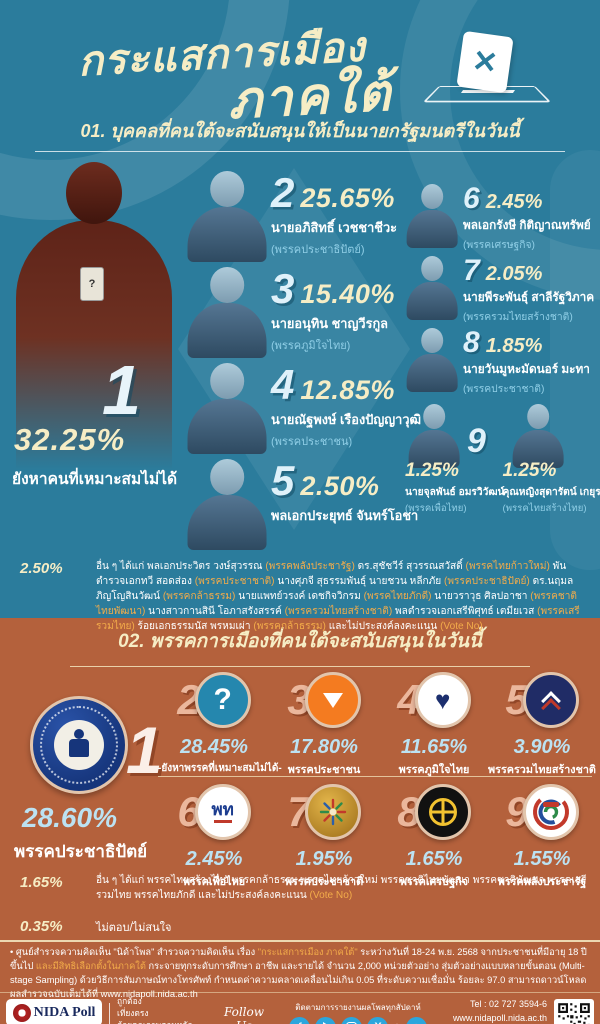  What do you see at coordinates (95, 479) in the screenshot?
I see `rank1-label: ยังหาคนที่เหมาะสมไม่ได้` at bounding box center [95, 479].